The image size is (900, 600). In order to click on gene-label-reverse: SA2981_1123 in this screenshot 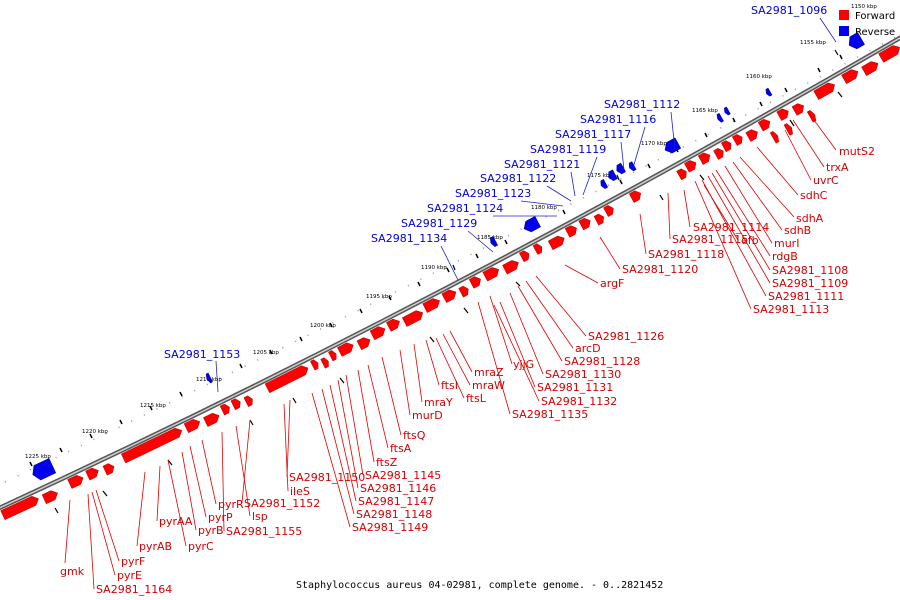, I will do `click(493, 193)`.